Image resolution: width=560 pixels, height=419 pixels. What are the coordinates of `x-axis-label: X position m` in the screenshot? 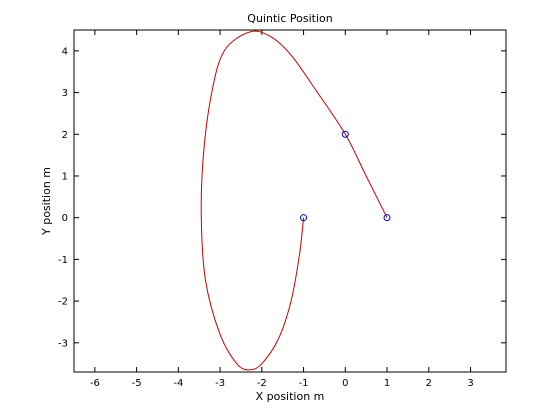 It's located at (290, 396).